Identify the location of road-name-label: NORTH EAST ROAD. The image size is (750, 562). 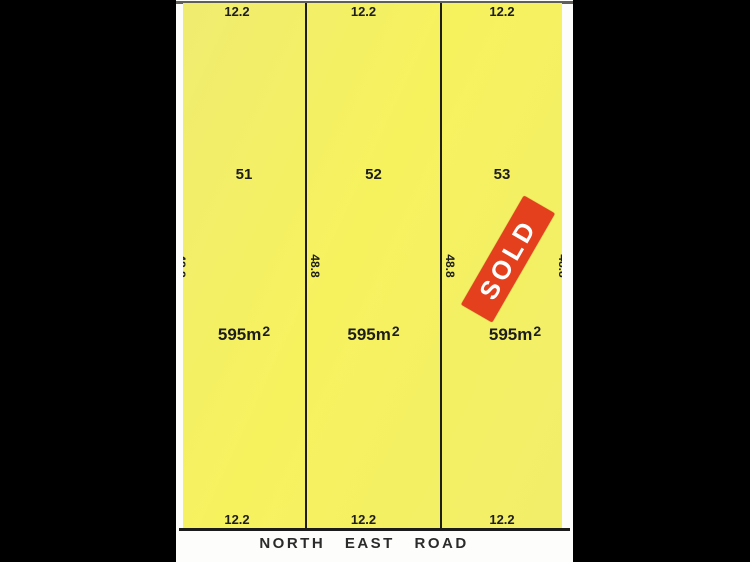
(364, 543).